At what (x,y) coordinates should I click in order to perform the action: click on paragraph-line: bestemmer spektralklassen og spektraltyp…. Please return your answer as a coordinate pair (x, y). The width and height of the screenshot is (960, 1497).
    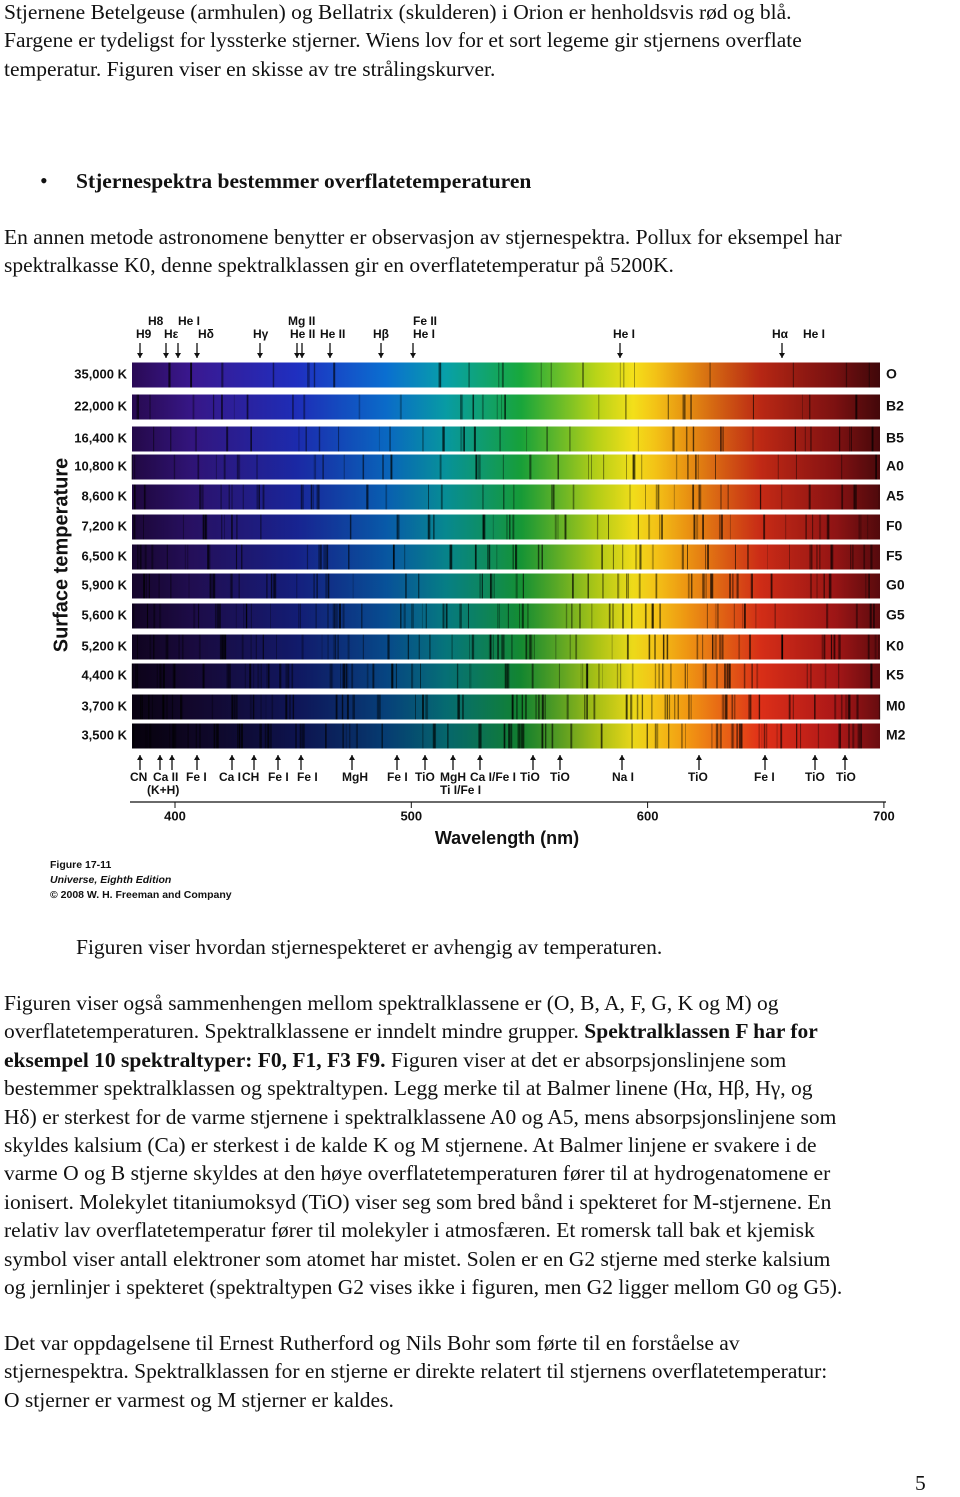
    Looking at the image, I should click on (408, 1088).